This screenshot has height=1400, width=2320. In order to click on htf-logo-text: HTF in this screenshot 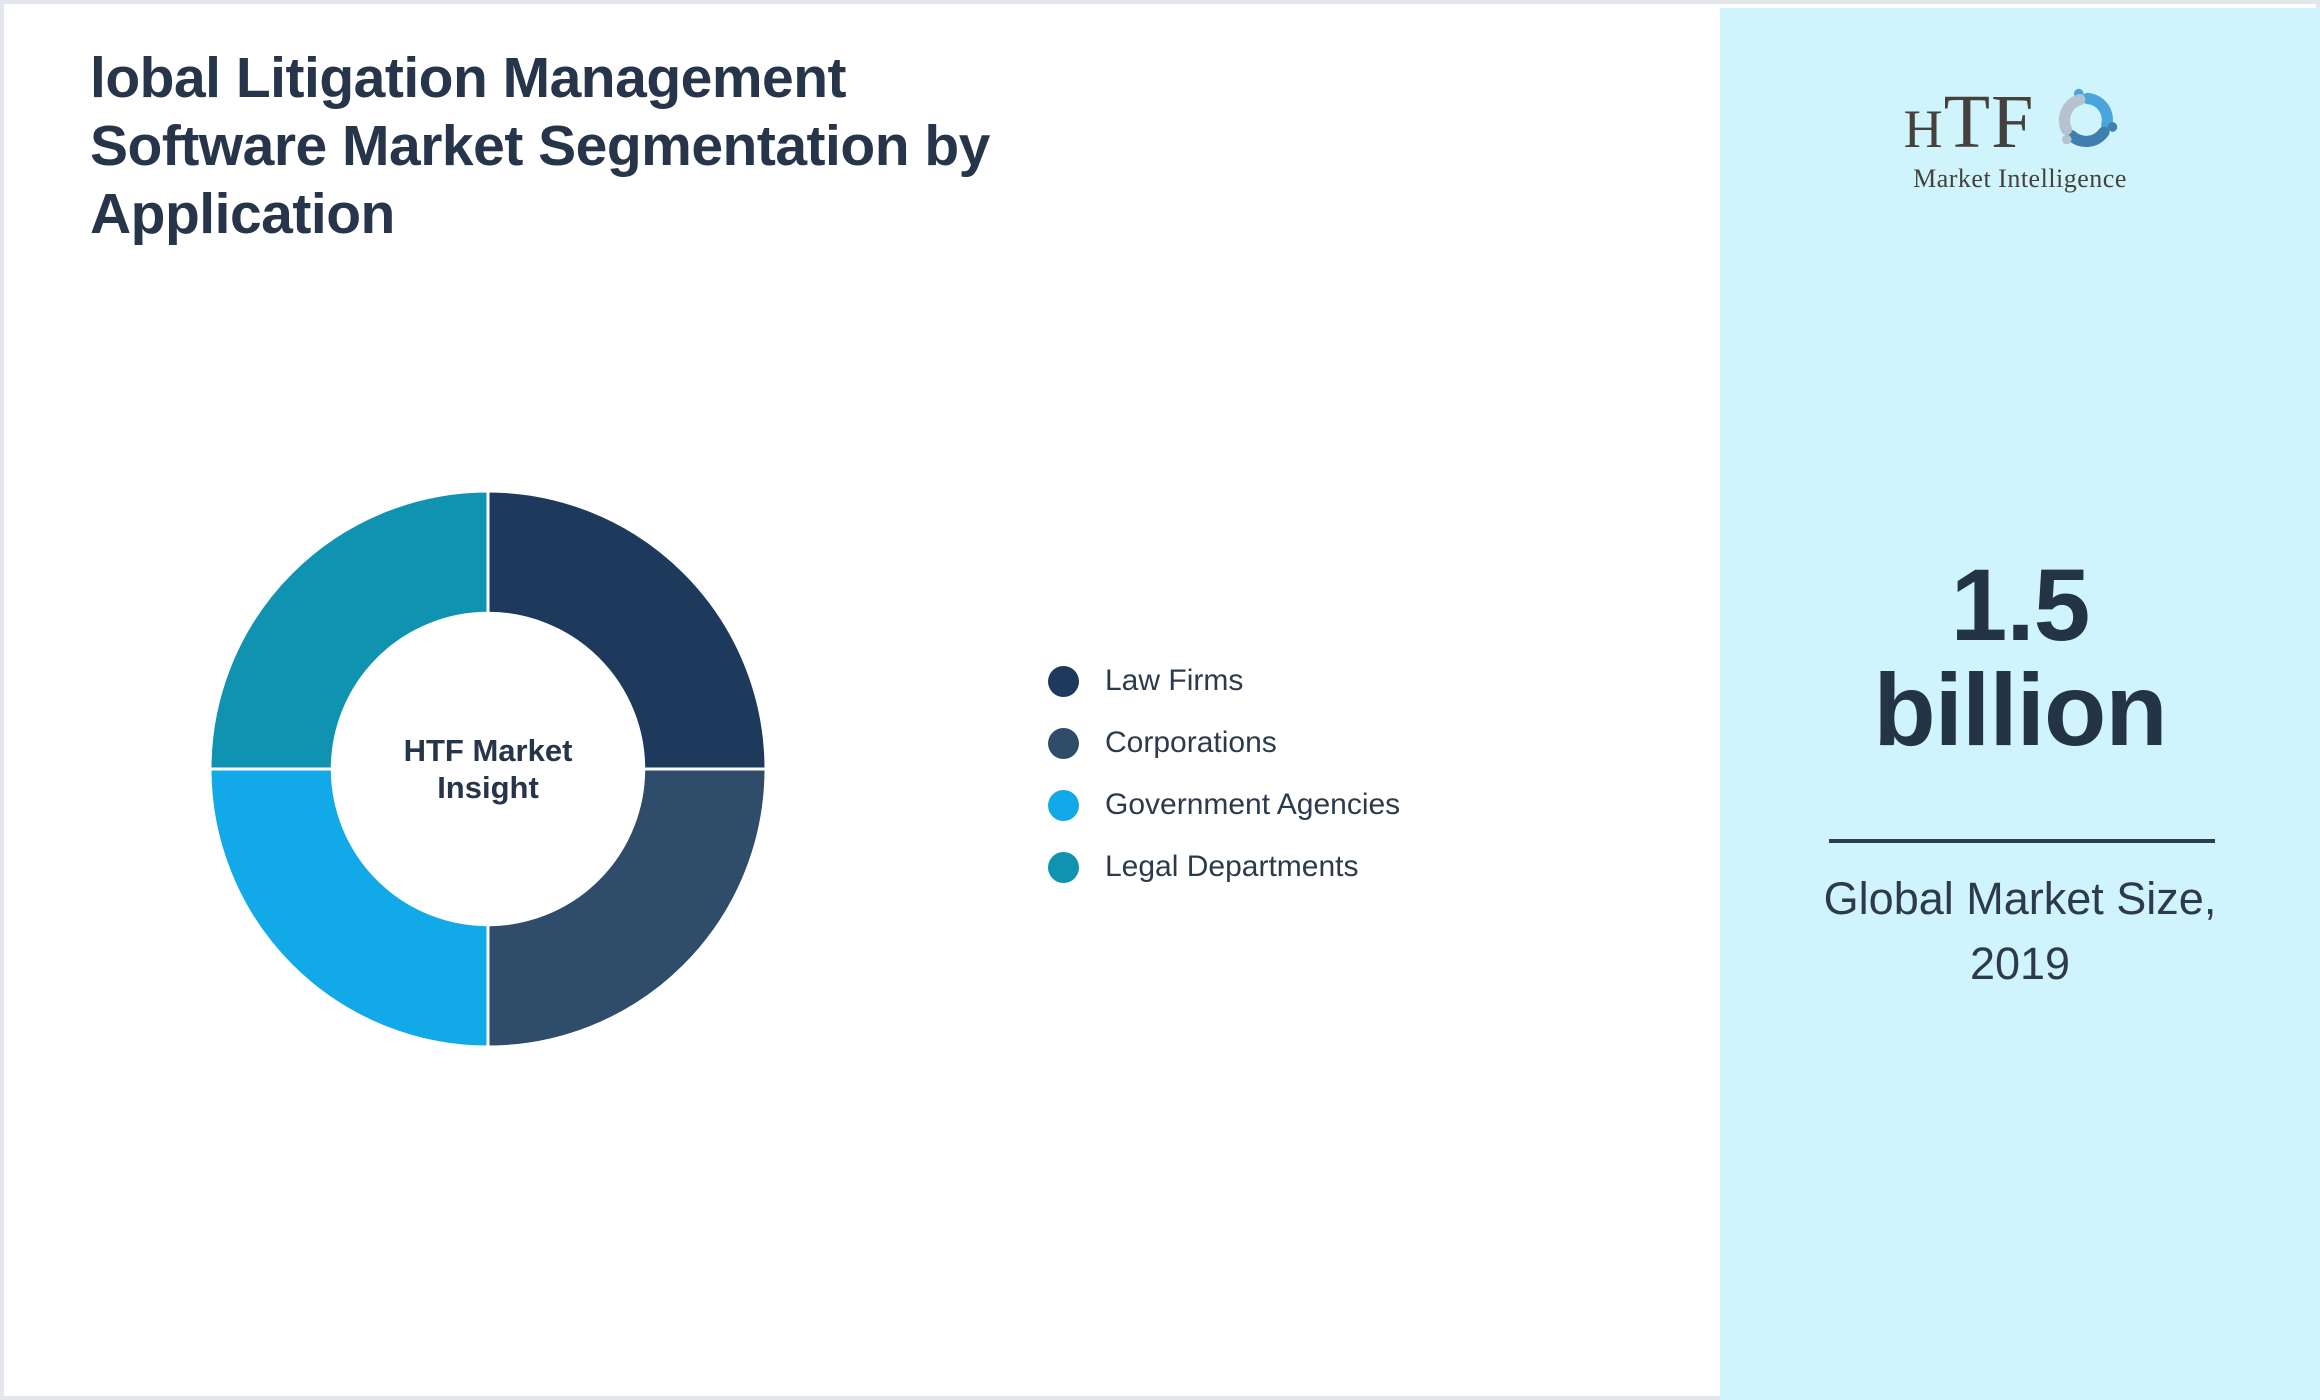, I will do `click(1969, 122)`.